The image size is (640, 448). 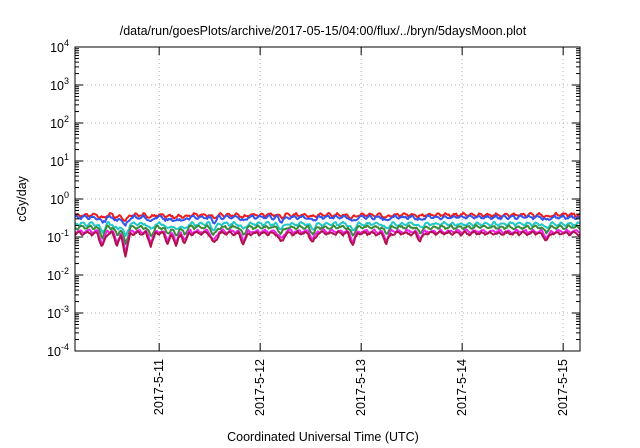 What do you see at coordinates (260, 387) in the screenshot?
I see `x-tick-label: 2017-5-12` at bounding box center [260, 387].